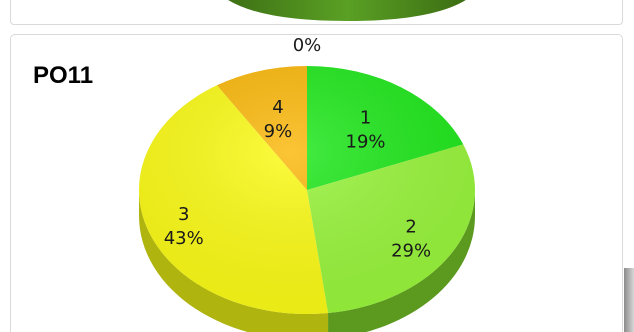  Describe the element at coordinates (278, 131) in the screenshot. I see `slice-value-label: 9%` at that location.